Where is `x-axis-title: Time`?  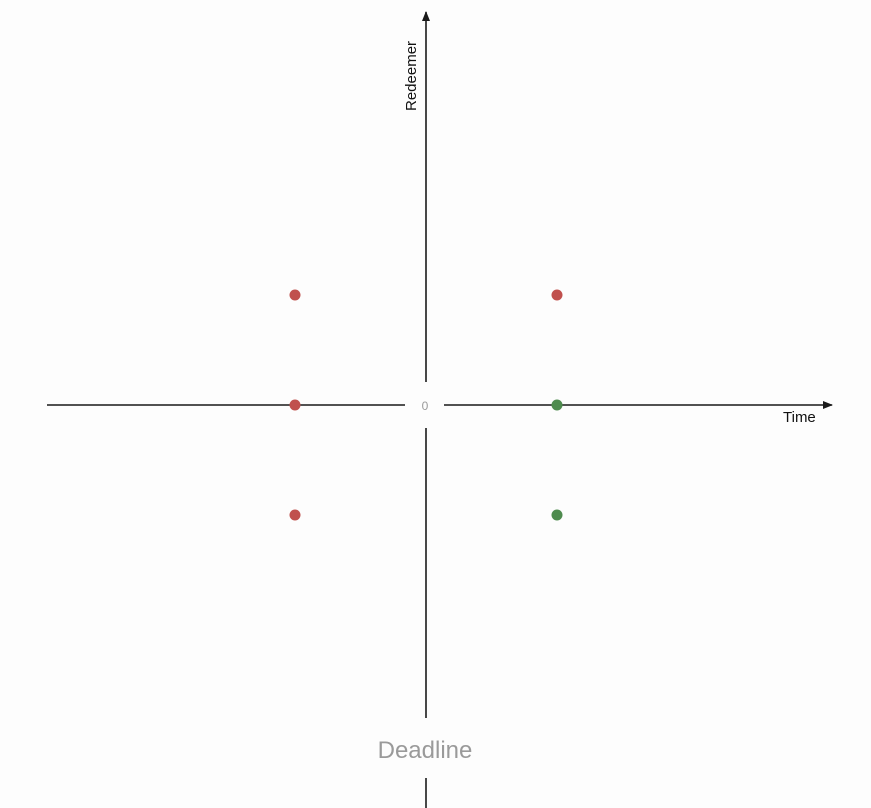 x-axis-title: Time is located at coordinates (799, 417).